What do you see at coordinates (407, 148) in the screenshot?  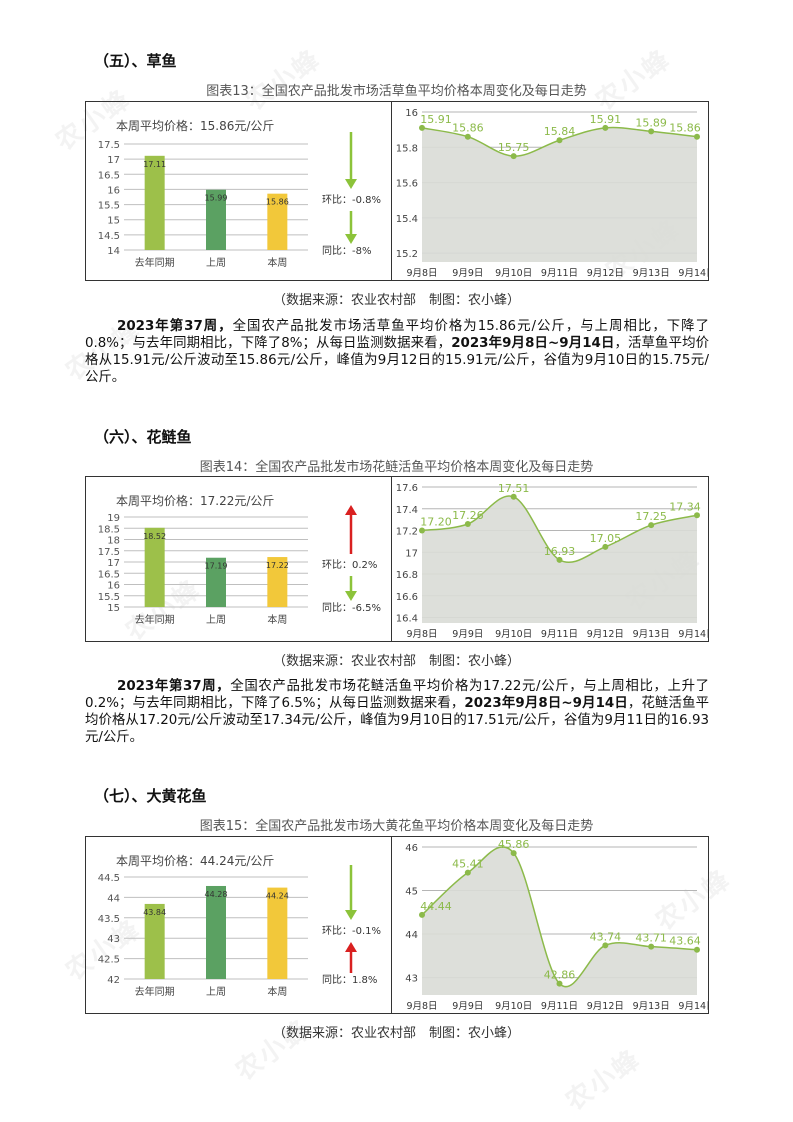 I see `y-tick-label: 15.8` at bounding box center [407, 148].